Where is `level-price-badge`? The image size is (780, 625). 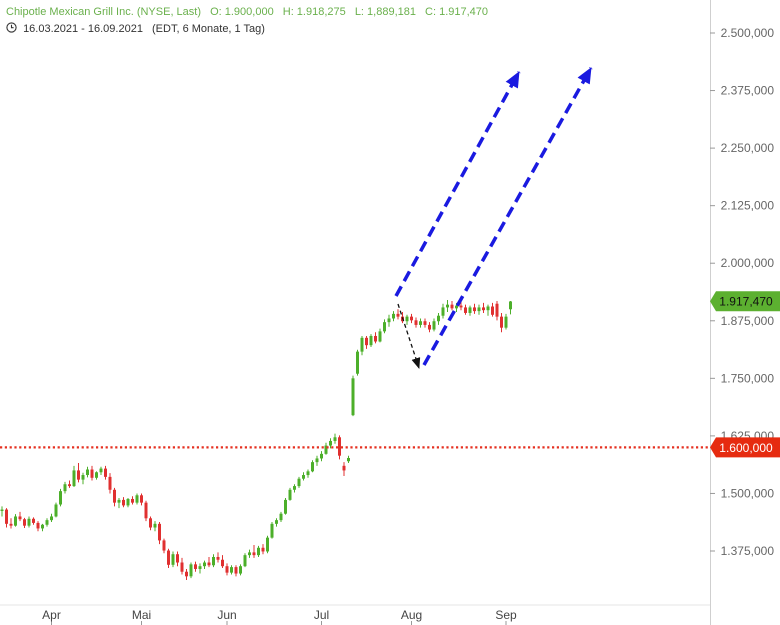
level-price-badge is located at coordinates (745, 447).